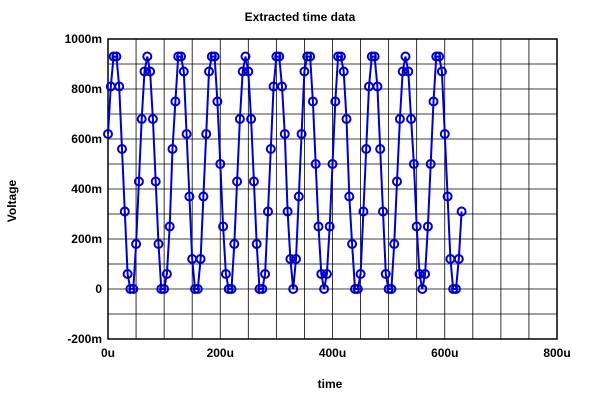 Image resolution: width=600 pixels, height=400 pixels. Describe the element at coordinates (83, 39) in the screenshot. I see `y-tick-label: 1000m` at that location.